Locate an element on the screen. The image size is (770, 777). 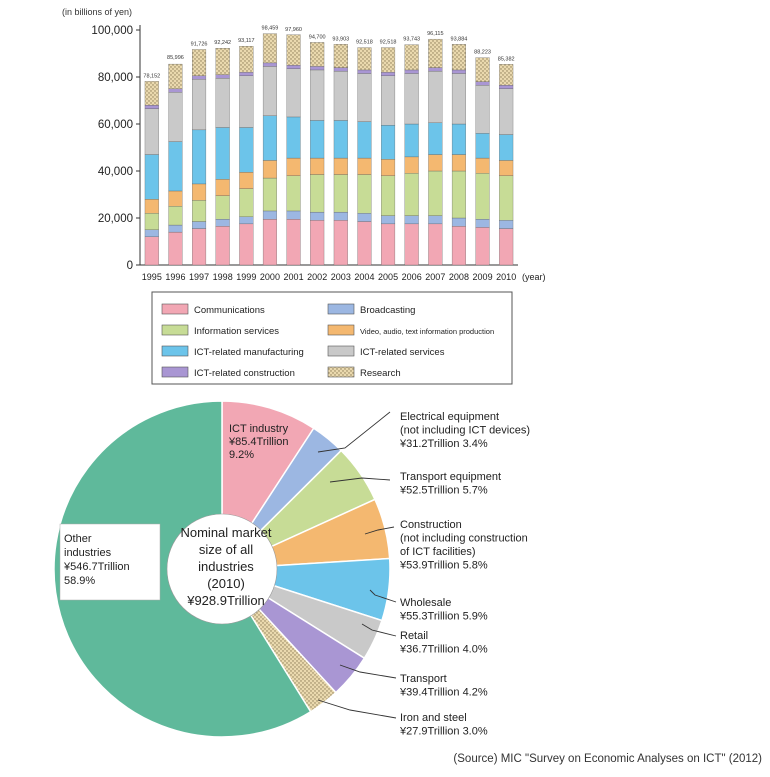
bar-total-label: 88,223 is located at coordinates (482, 53).